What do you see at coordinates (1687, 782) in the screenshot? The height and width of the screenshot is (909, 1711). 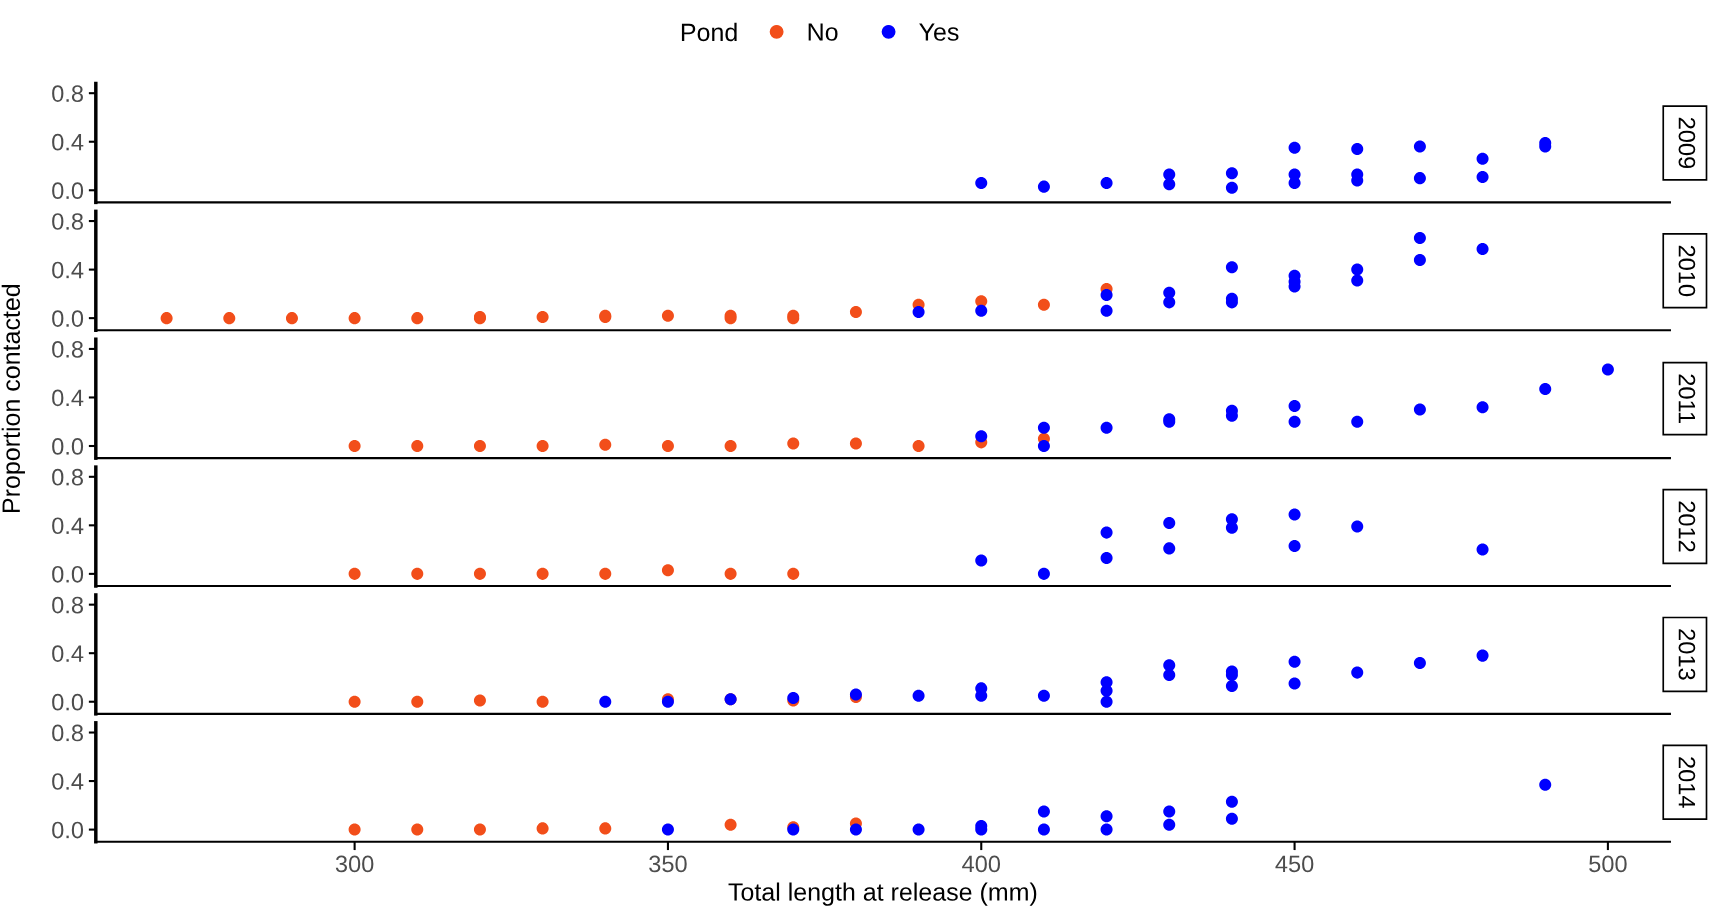 I see `text: 2014` at bounding box center [1687, 782].